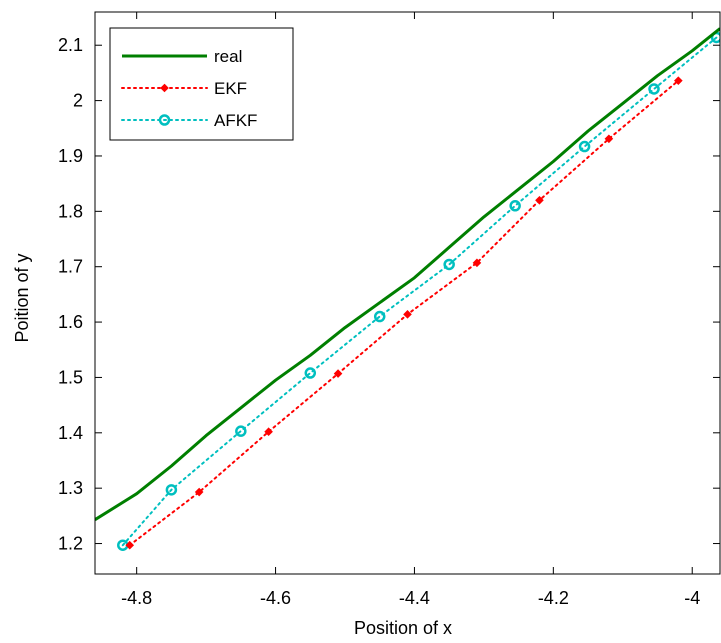  Describe the element at coordinates (230, 88) in the screenshot. I see `legend-label-ekf: EKF` at that location.